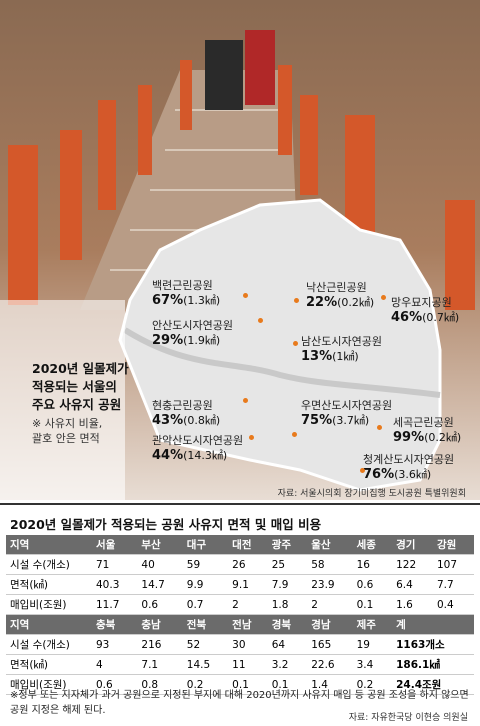 The image size is (480, 726). I want to click on table-cell: 23.9, so click(330, 584).